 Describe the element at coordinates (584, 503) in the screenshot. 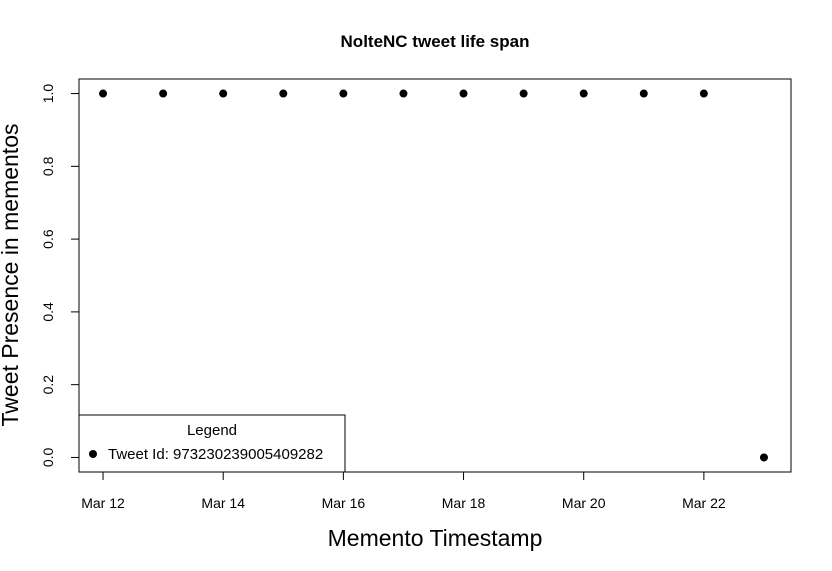

I see `x-tick-label: Mar 20` at that location.